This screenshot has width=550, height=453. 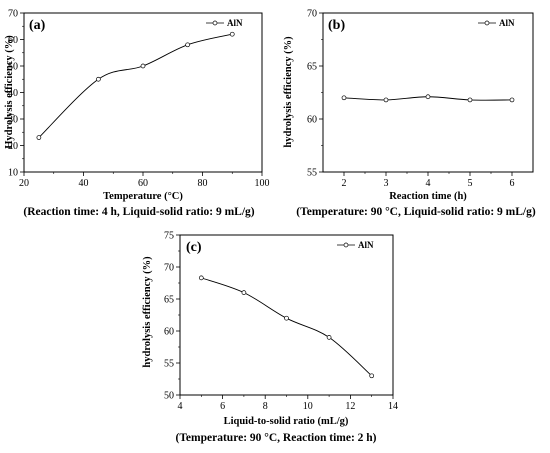 What do you see at coordinates (194, 247) in the screenshot?
I see `panel-label-c: (c)` at bounding box center [194, 247].